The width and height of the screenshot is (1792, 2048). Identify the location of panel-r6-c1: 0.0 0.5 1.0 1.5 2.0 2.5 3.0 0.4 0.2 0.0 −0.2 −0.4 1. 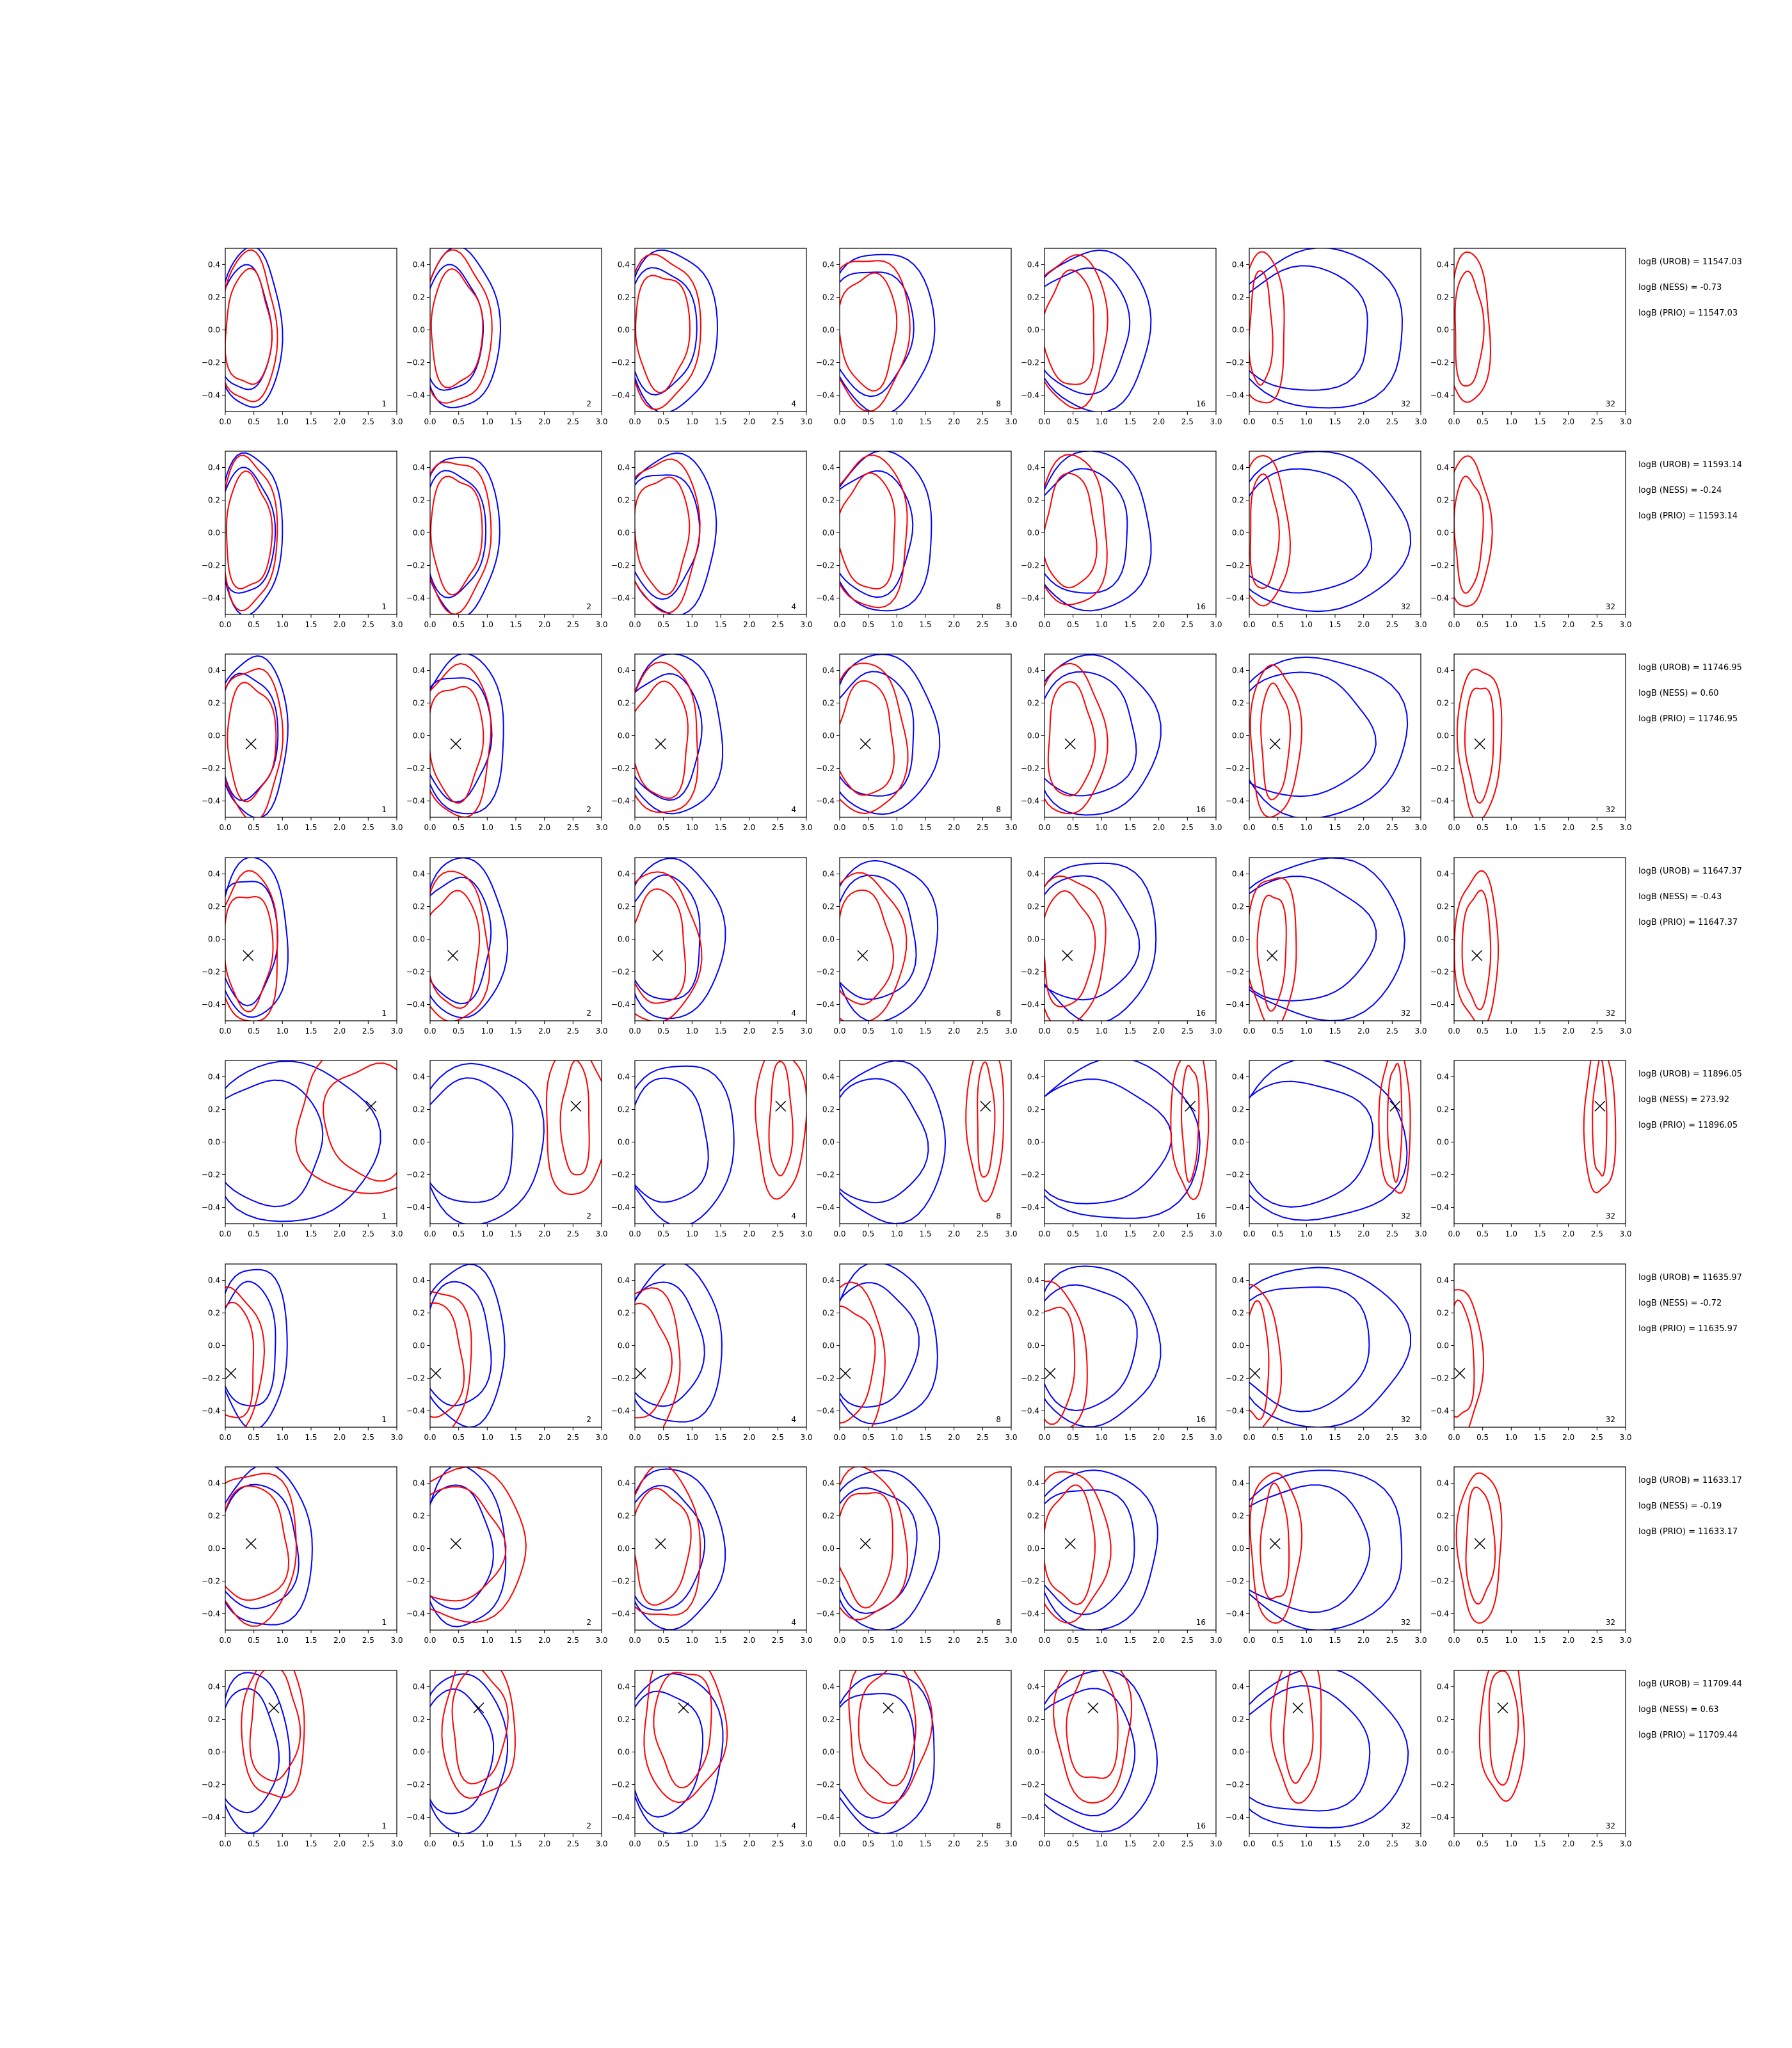
(302, 1352).